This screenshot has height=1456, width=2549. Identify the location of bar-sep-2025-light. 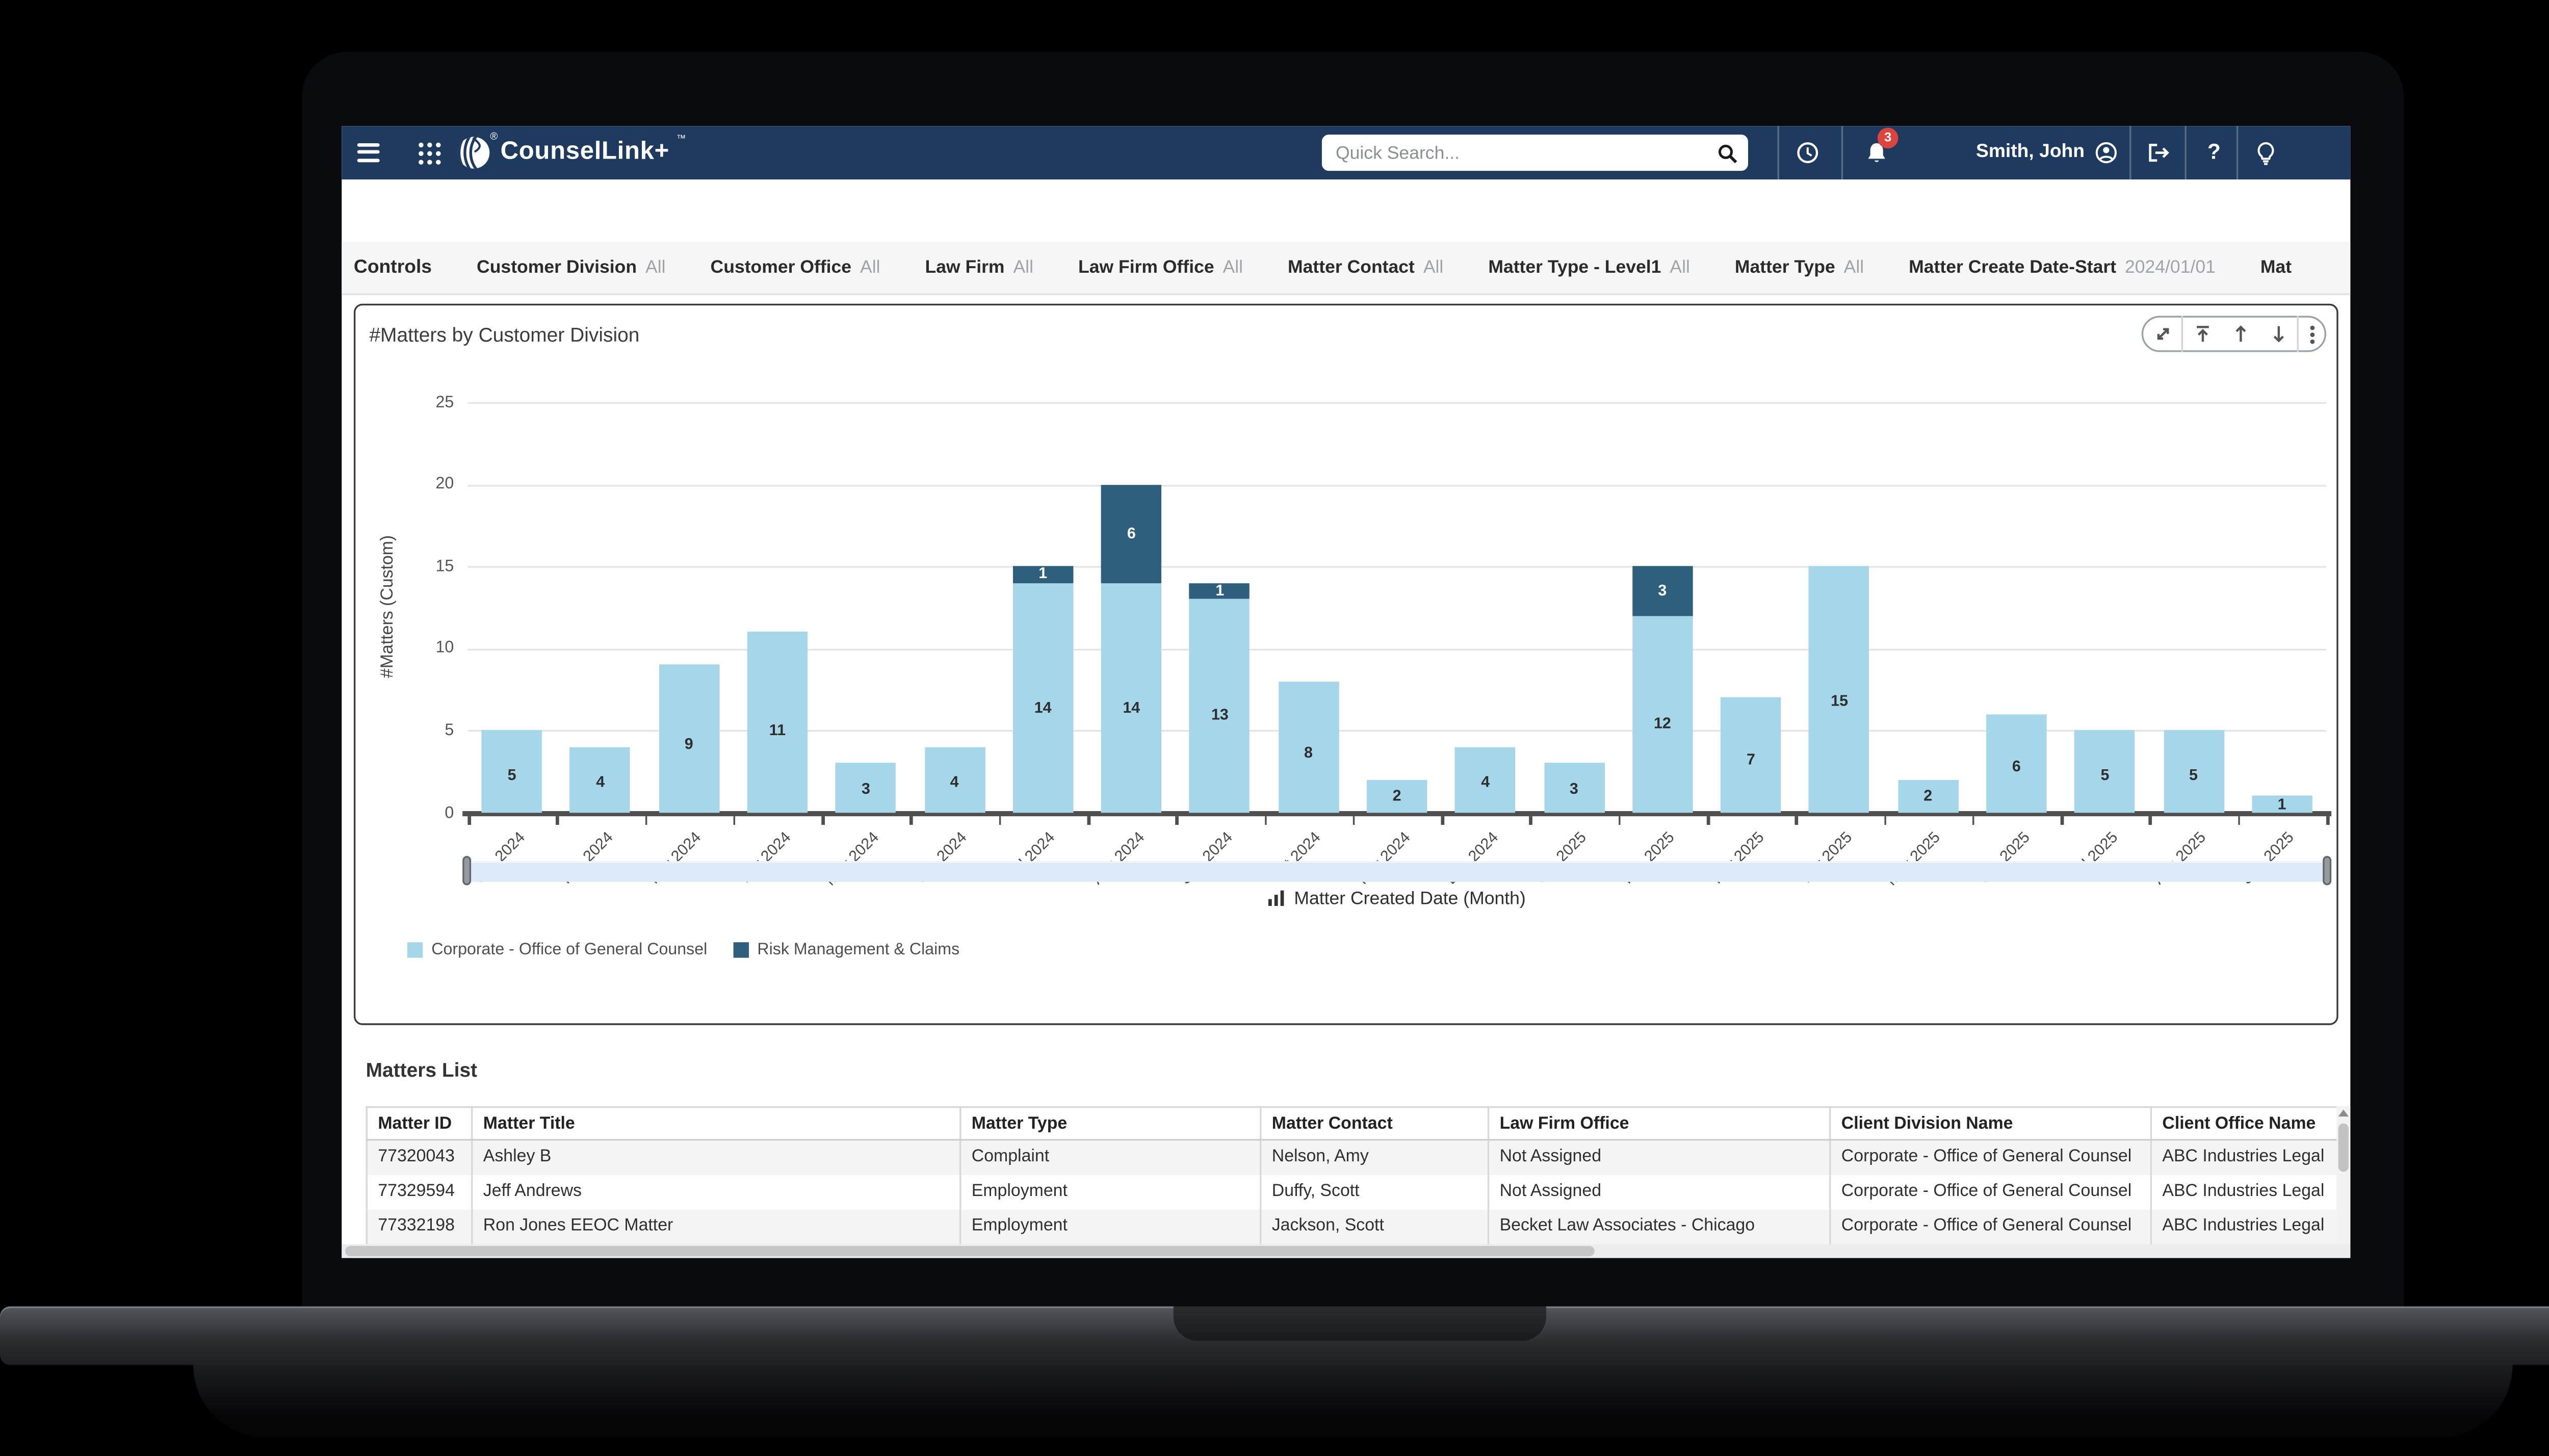
(2281, 804).